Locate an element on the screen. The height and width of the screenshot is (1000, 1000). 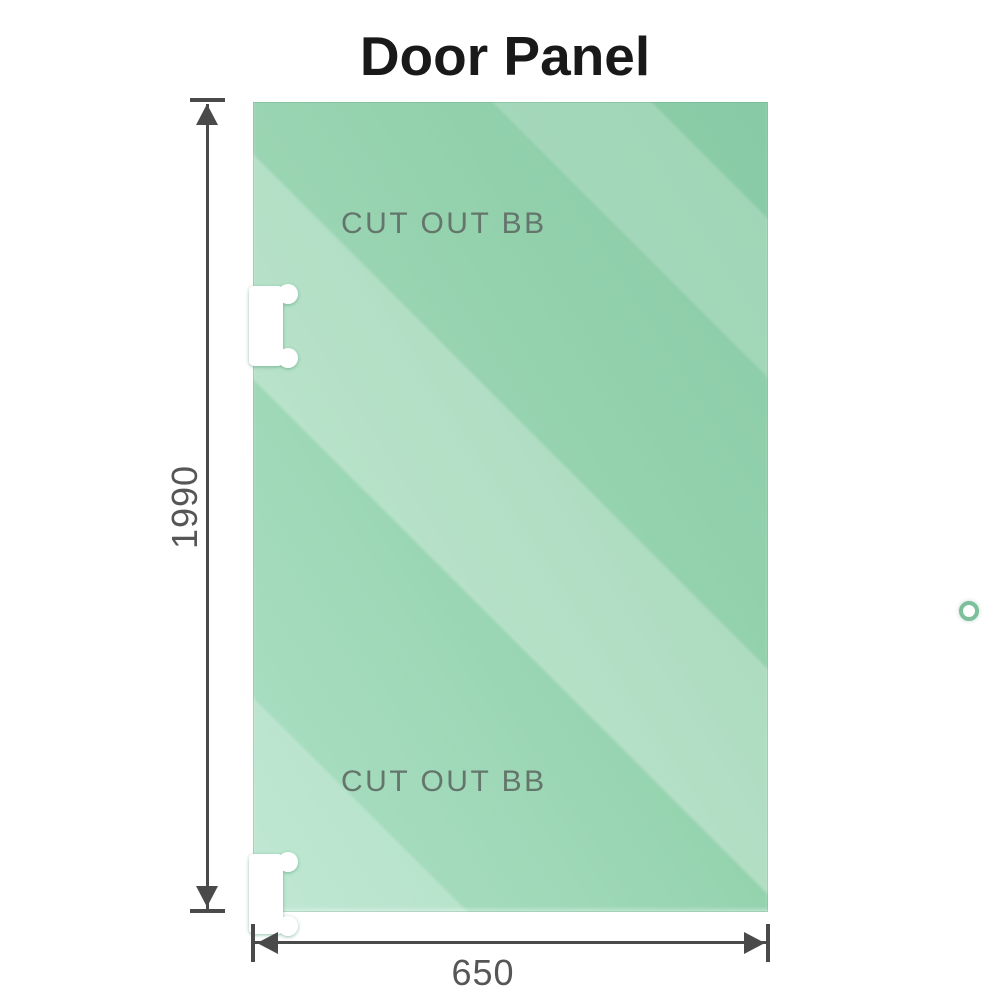
arrow-left-icon is located at coordinates (267, 942).